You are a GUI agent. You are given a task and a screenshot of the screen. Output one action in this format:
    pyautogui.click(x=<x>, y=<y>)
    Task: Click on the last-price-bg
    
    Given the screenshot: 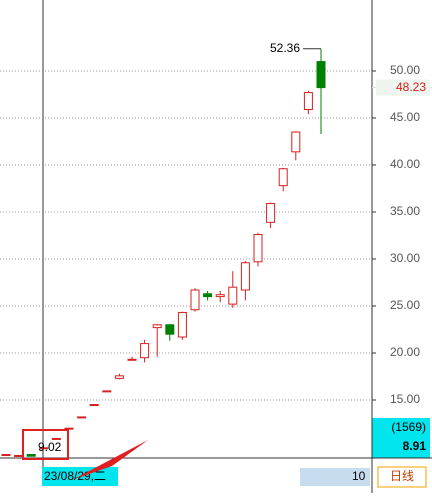 What is the action you would take?
    pyautogui.click(x=403, y=87)
    